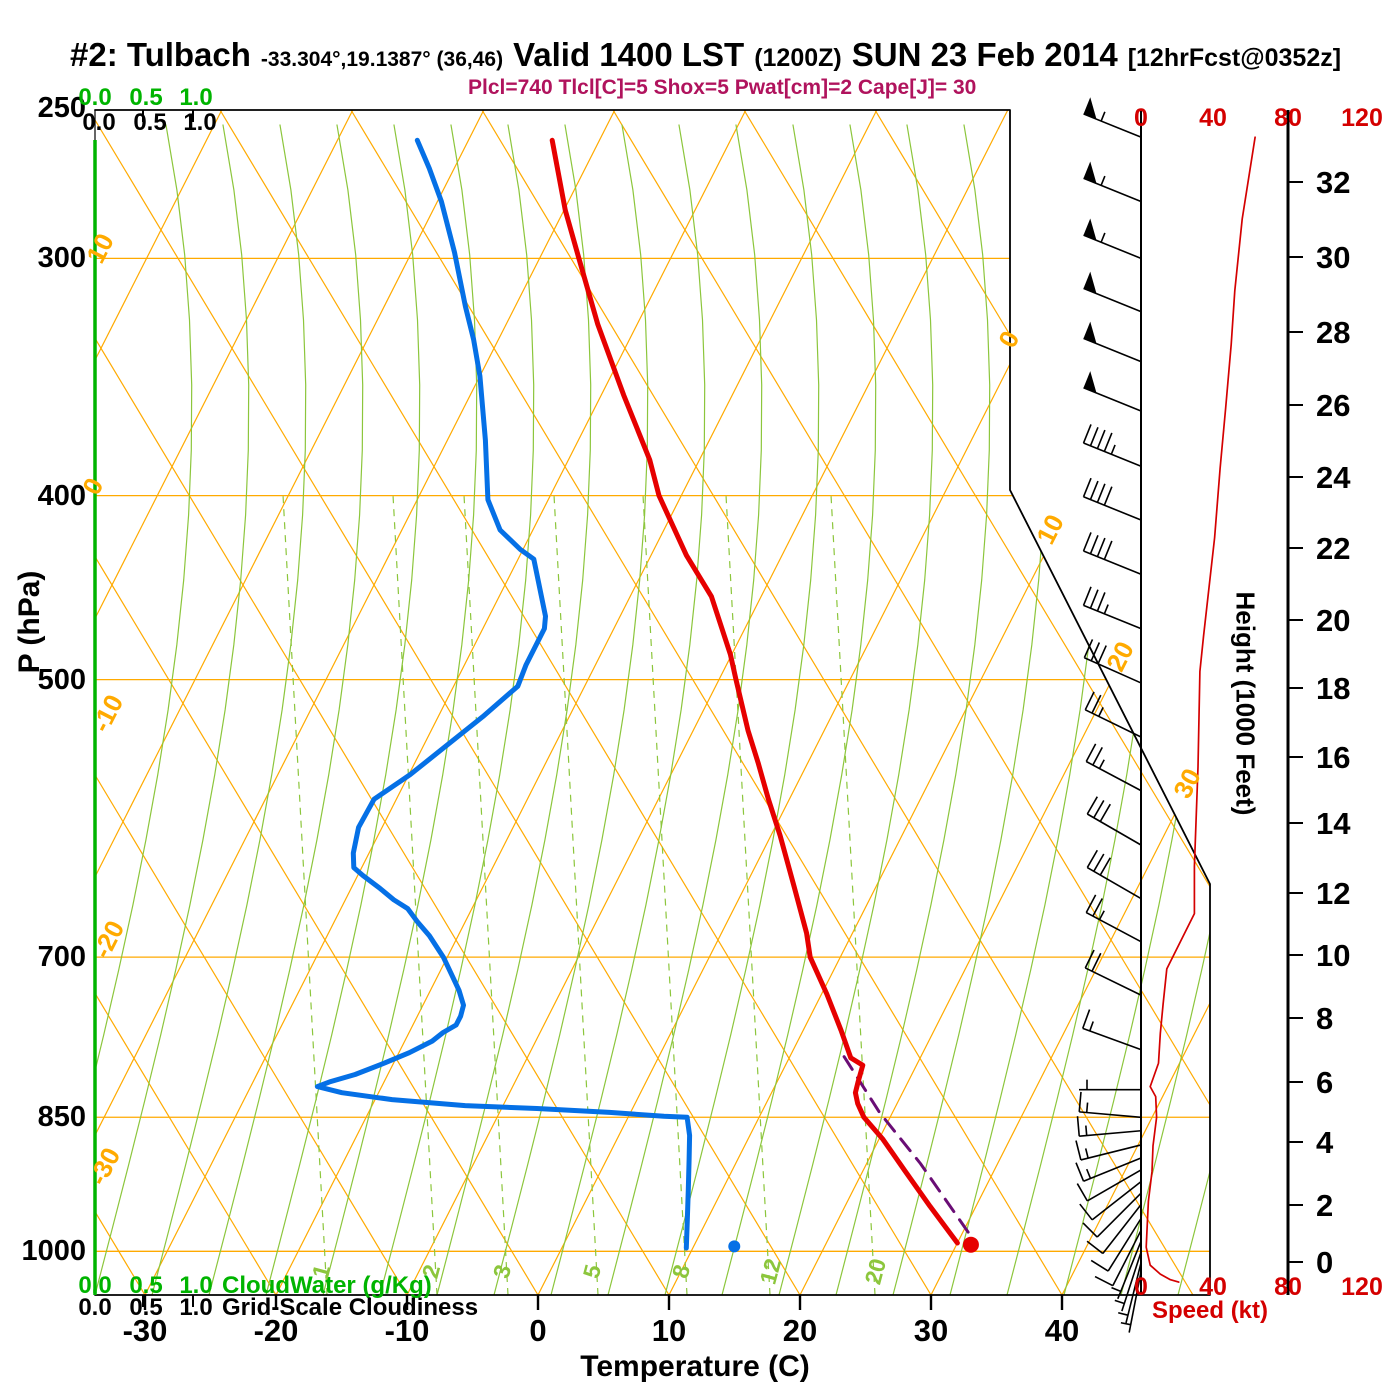 The height and width of the screenshot is (1400, 1400). Describe the element at coordinates (61, 679) in the screenshot. I see `pressure-tick-label: 500` at that location.